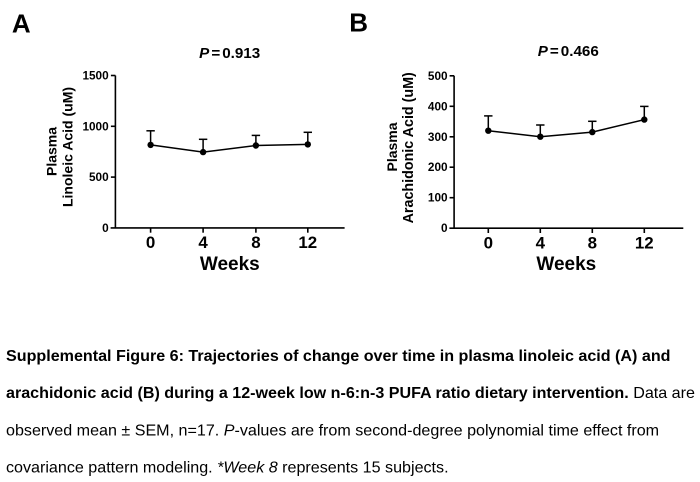 The image size is (700, 482). I want to click on svg-text: Arachidonic Acid (uM), so click(409, 147).